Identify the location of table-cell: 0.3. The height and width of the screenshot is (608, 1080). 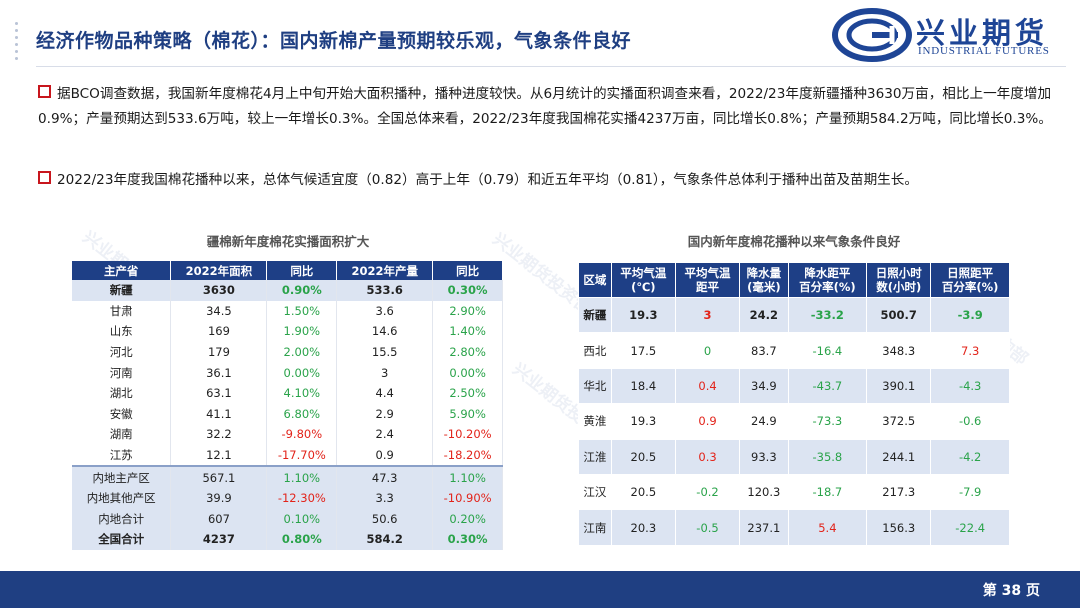
(707, 456).